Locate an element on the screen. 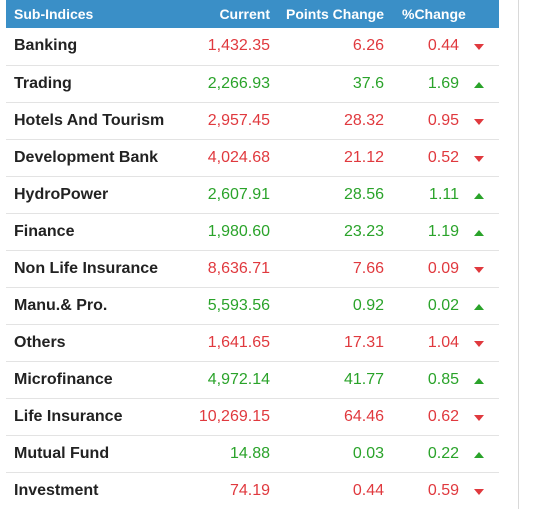 The width and height of the screenshot is (538, 509). row-current: 1,980.60 is located at coordinates (238, 231).